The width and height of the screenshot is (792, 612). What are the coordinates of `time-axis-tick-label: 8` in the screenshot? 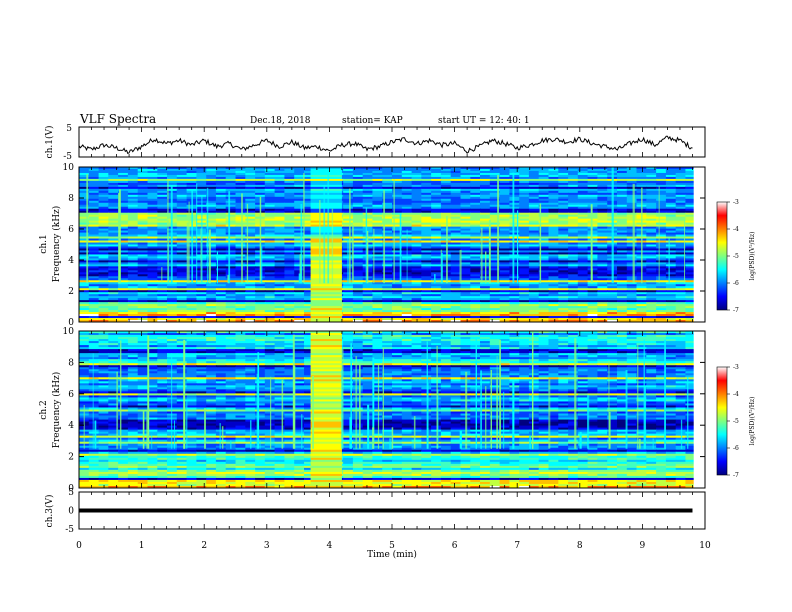 It's located at (580, 546).